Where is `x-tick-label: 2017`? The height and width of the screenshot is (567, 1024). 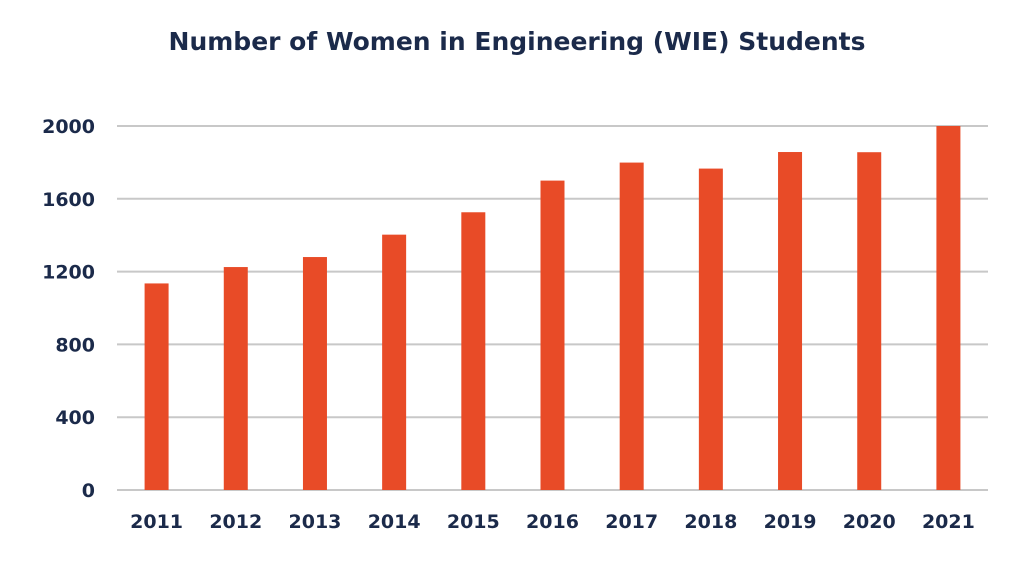
x-tick-label: 2017 is located at coordinates (631, 522).